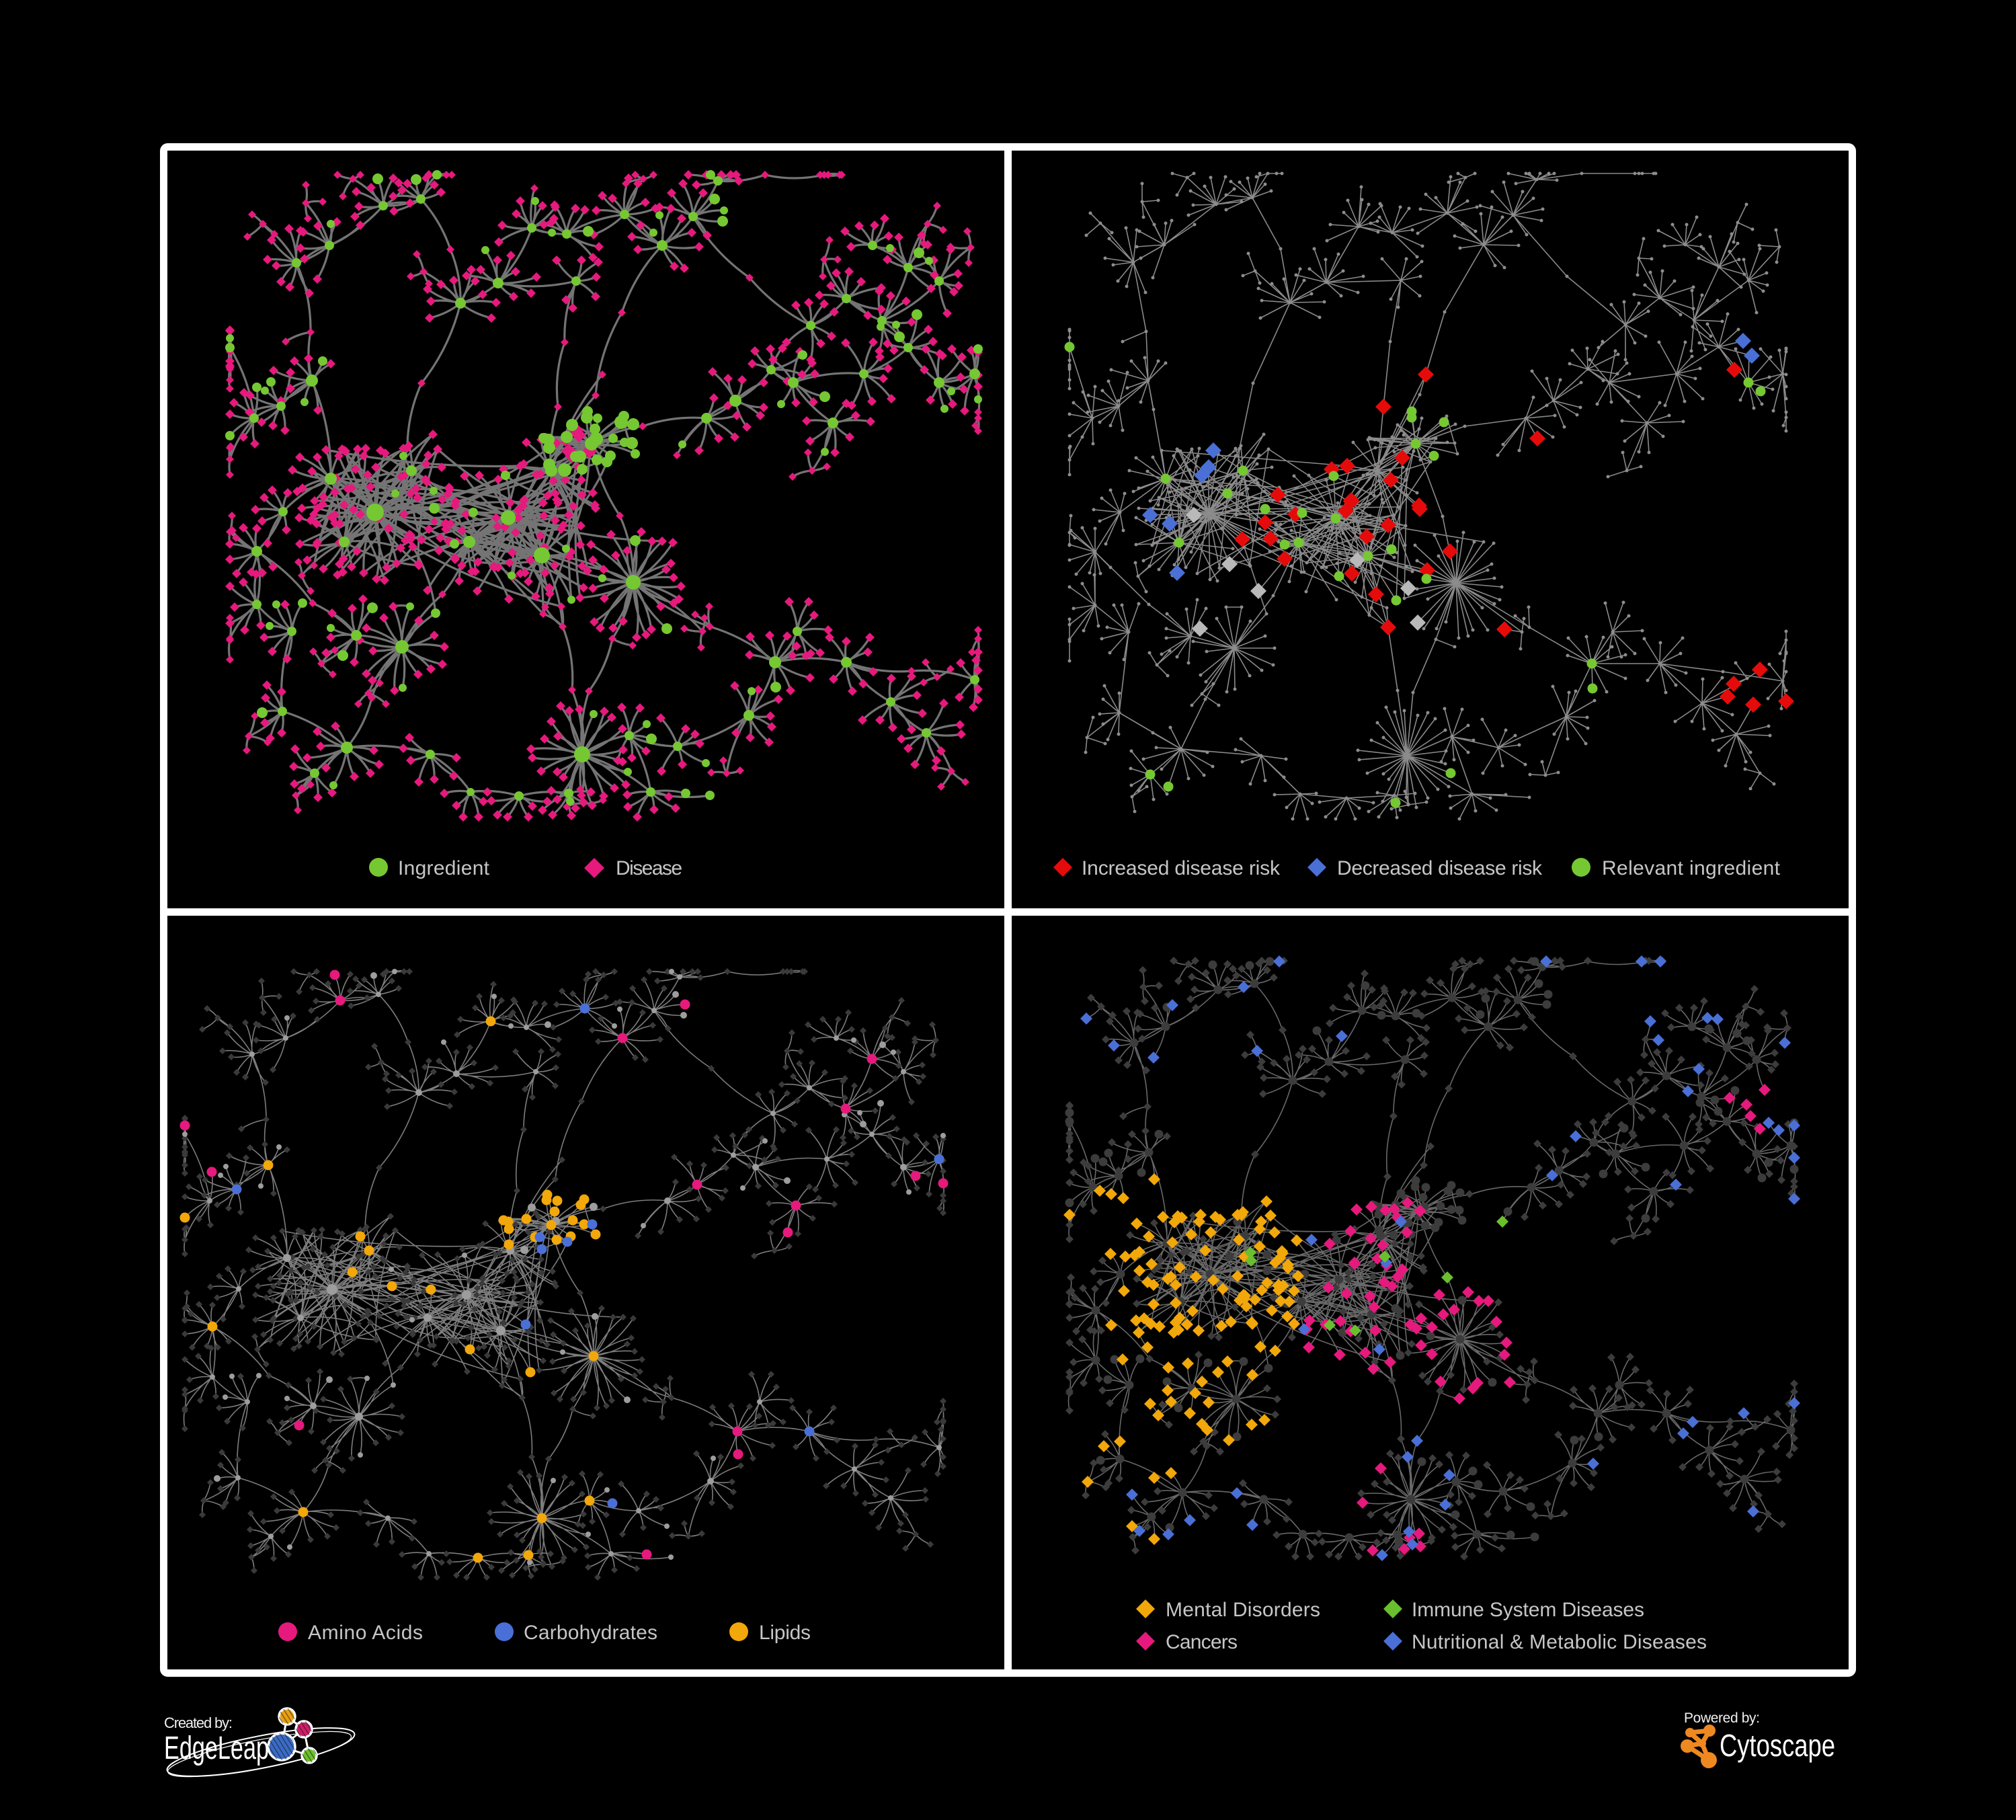 The width and height of the screenshot is (2016, 1820). What do you see at coordinates (649, 868) in the screenshot?
I see `svg-text: Disease` at bounding box center [649, 868].